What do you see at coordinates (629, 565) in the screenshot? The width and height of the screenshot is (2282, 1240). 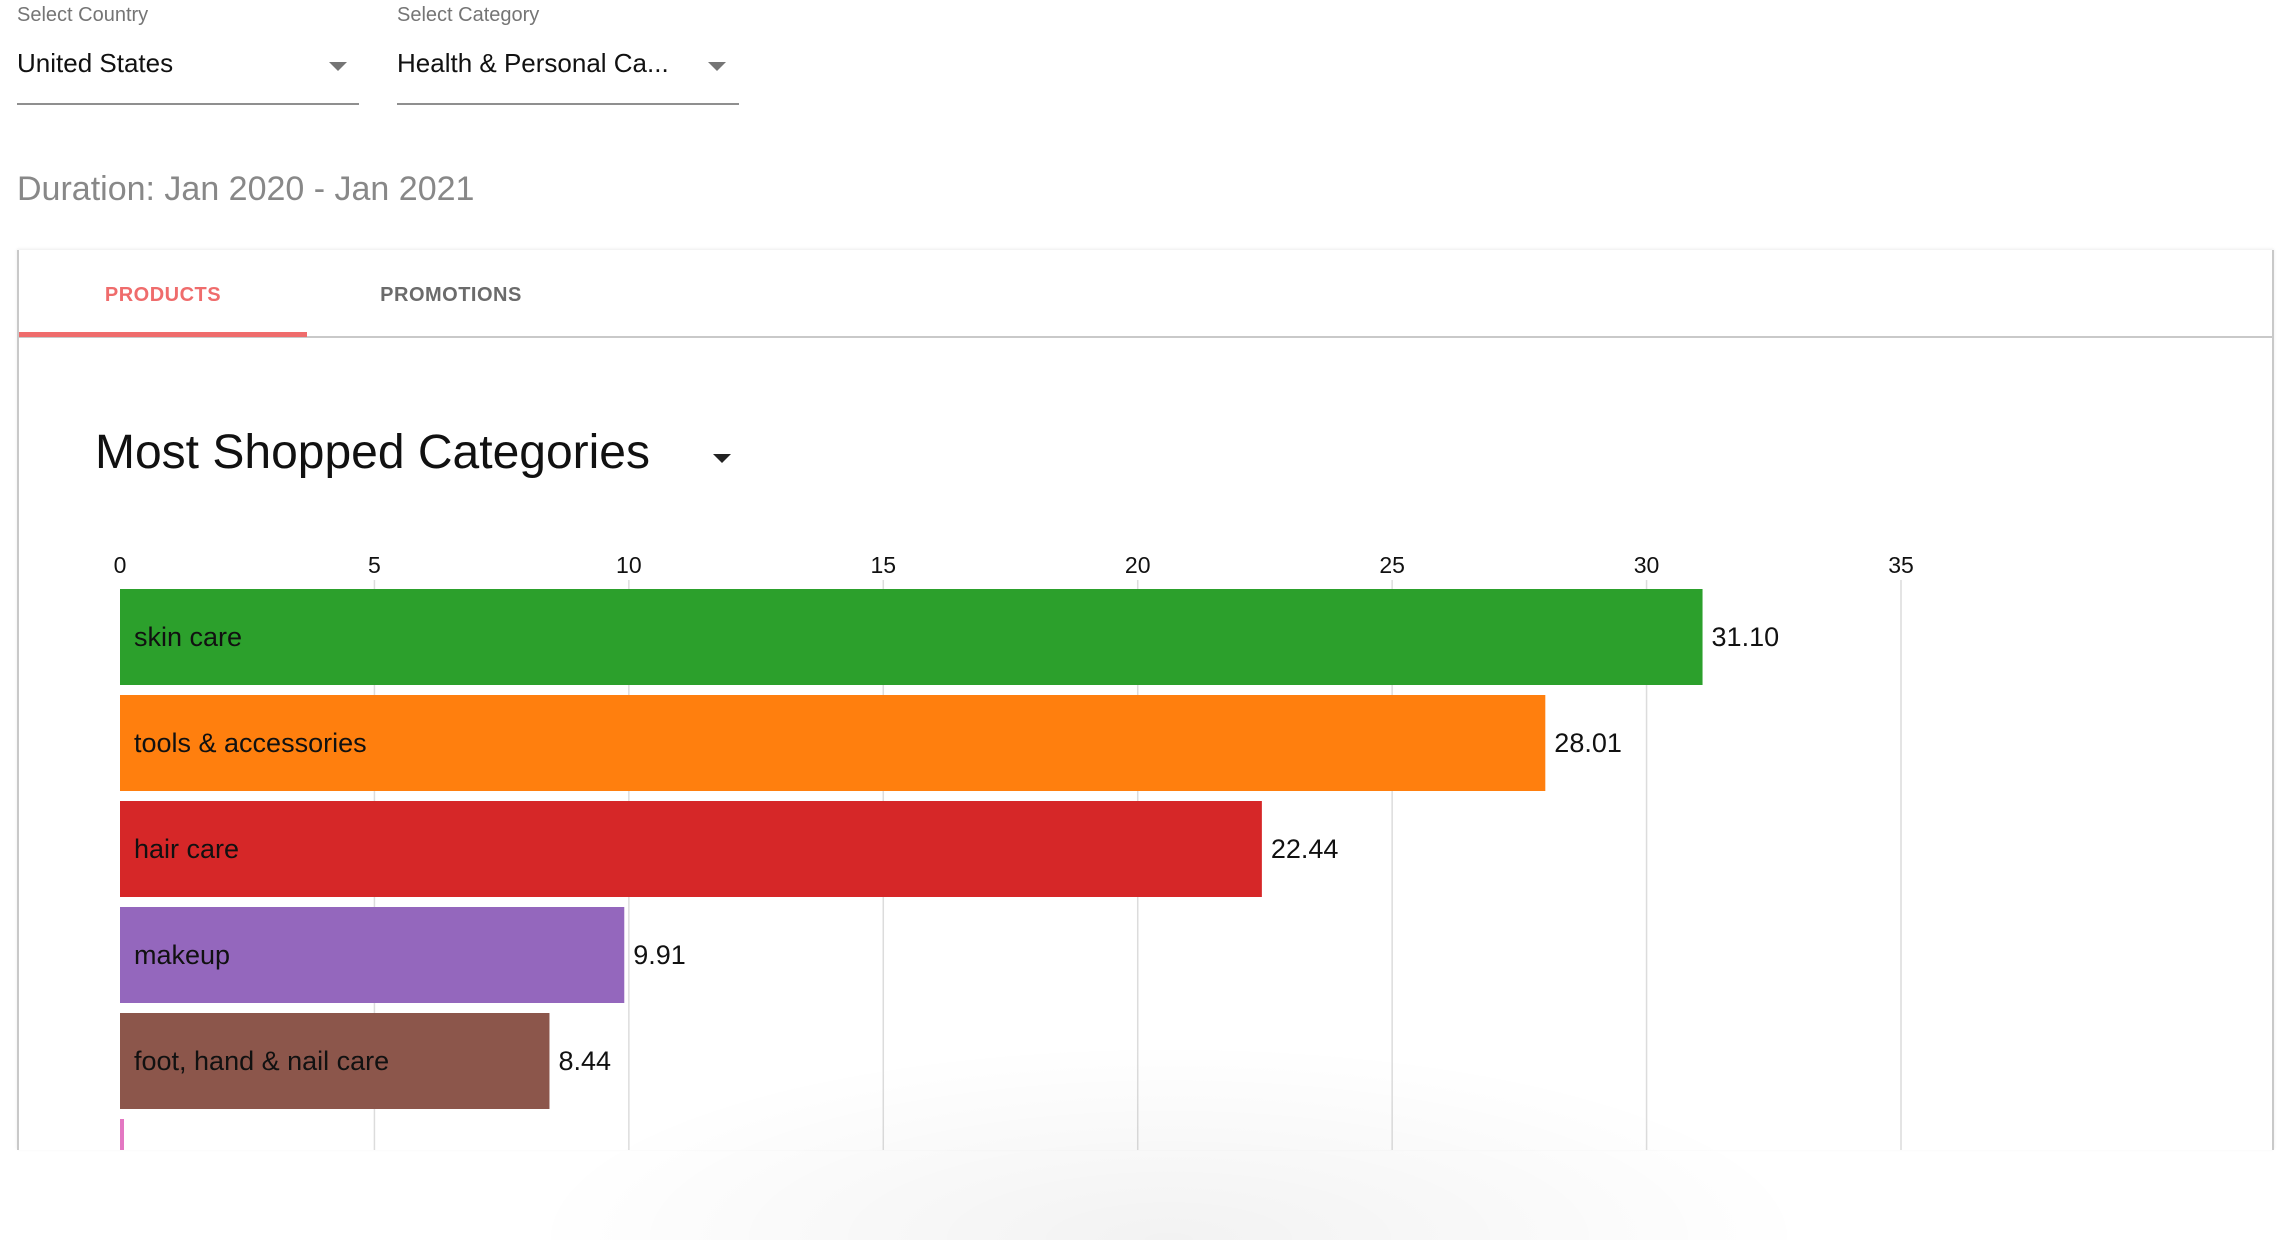 I see `x-tick-label: 10` at bounding box center [629, 565].